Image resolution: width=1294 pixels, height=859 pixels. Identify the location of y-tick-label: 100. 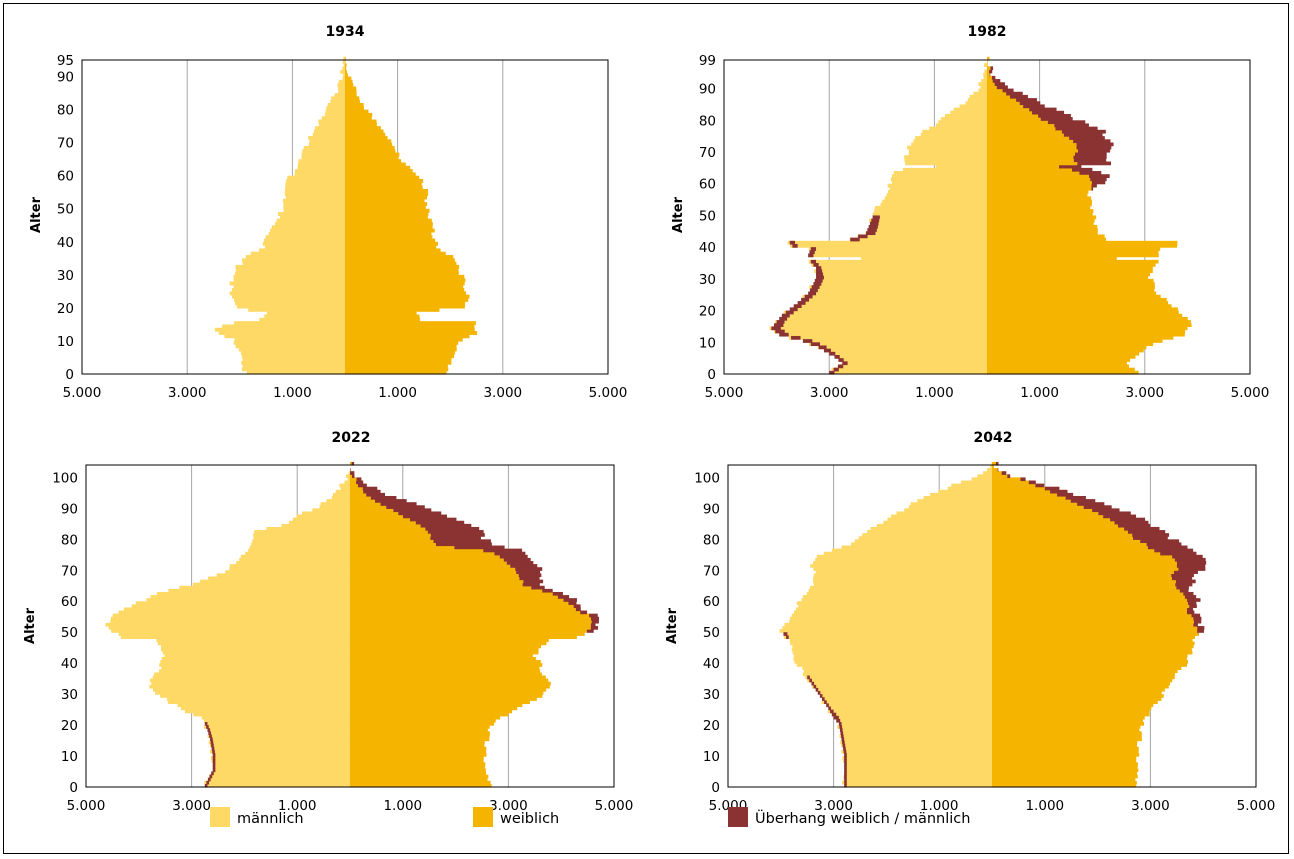
(65, 478).